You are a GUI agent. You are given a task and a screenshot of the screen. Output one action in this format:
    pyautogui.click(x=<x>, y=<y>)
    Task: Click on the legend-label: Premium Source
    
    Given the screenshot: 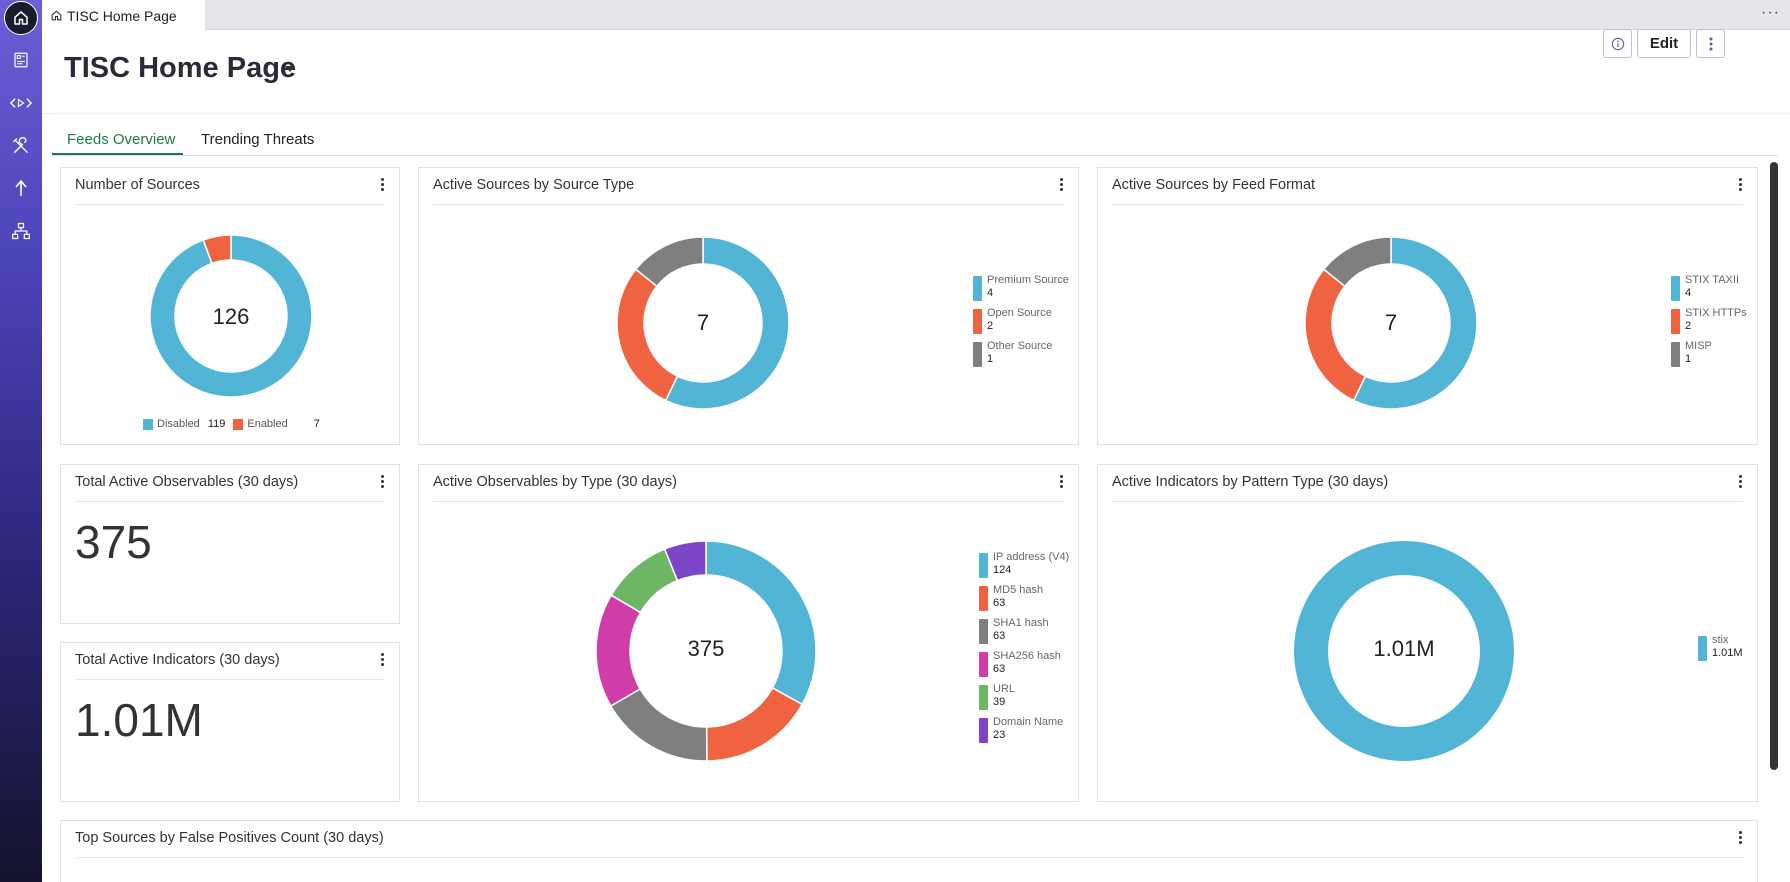 What is the action you would take?
    pyautogui.click(x=1028, y=280)
    